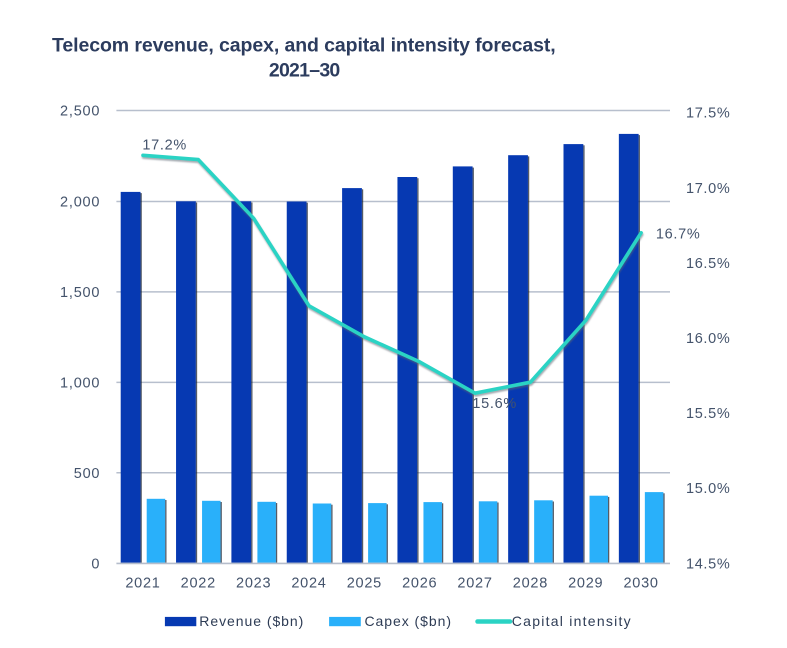 Image resolution: width=787 pixels, height=648 pixels. Describe the element at coordinates (678, 235) in the screenshot. I see `svg-text: 16.7%` at that location.